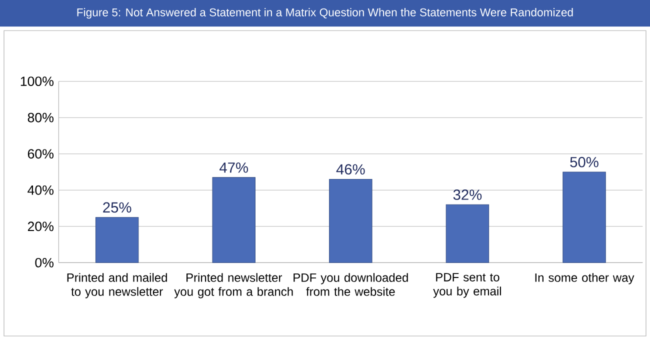 The width and height of the screenshot is (650, 340). Describe the element at coordinates (44, 263) in the screenshot. I see `y-tick-label: 0%` at that location.